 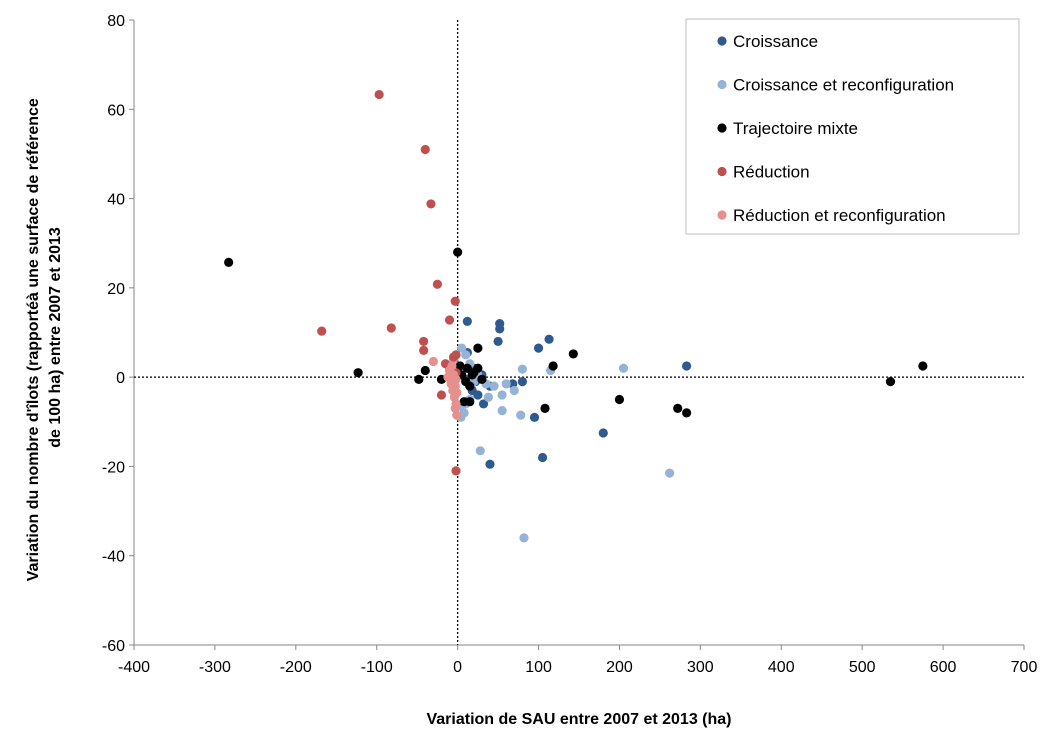 I want to click on x-tick-label: 600, so click(x=943, y=667).